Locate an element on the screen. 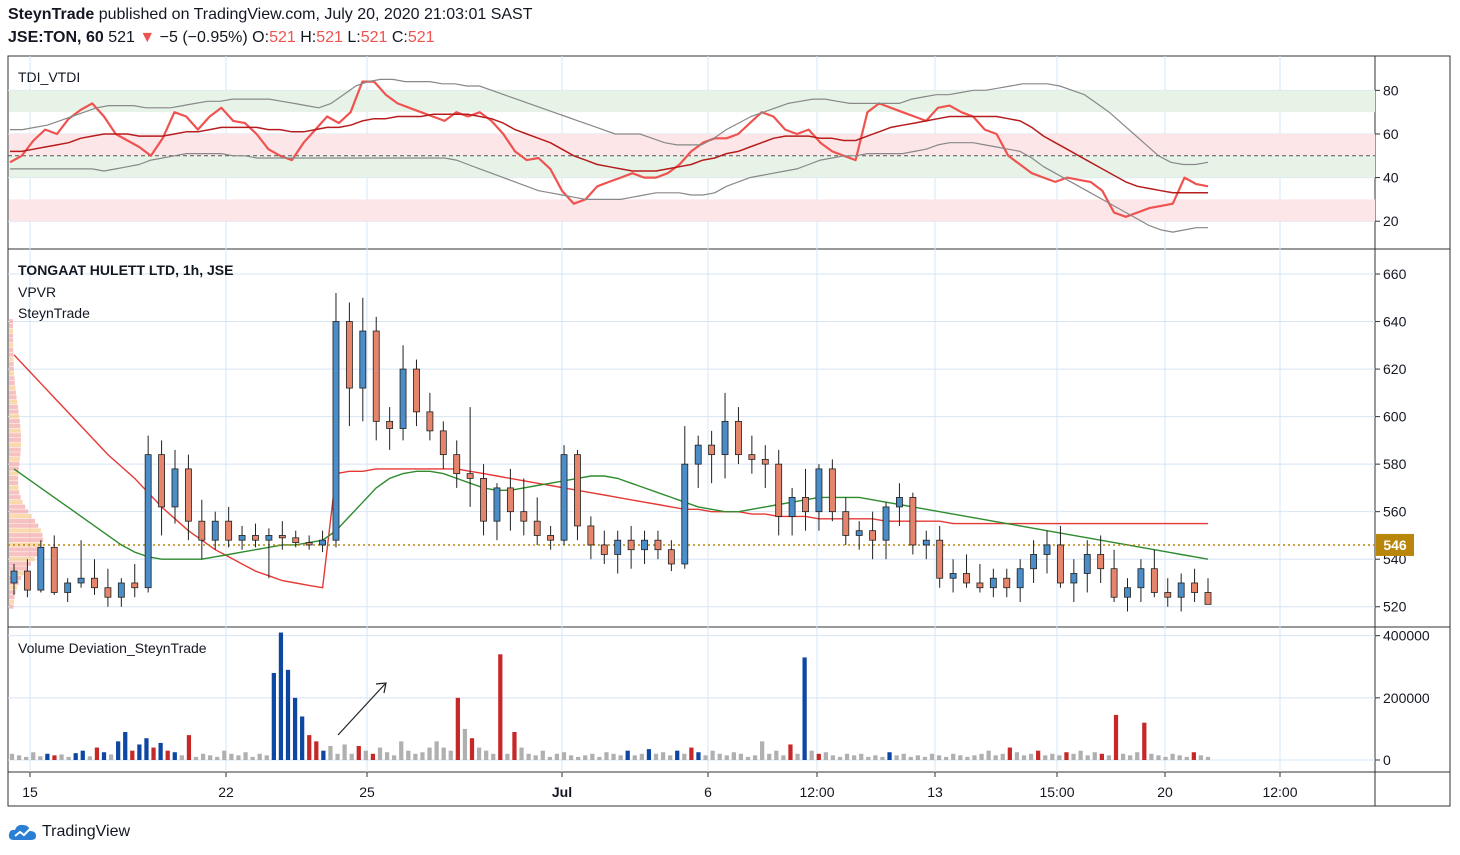  low-label: L: is located at coordinates (354, 37).